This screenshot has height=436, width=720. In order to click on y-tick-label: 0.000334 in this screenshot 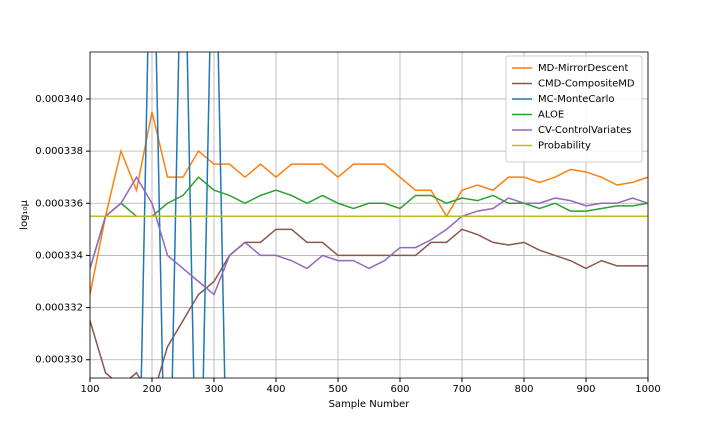, I will do `click(59, 255)`.